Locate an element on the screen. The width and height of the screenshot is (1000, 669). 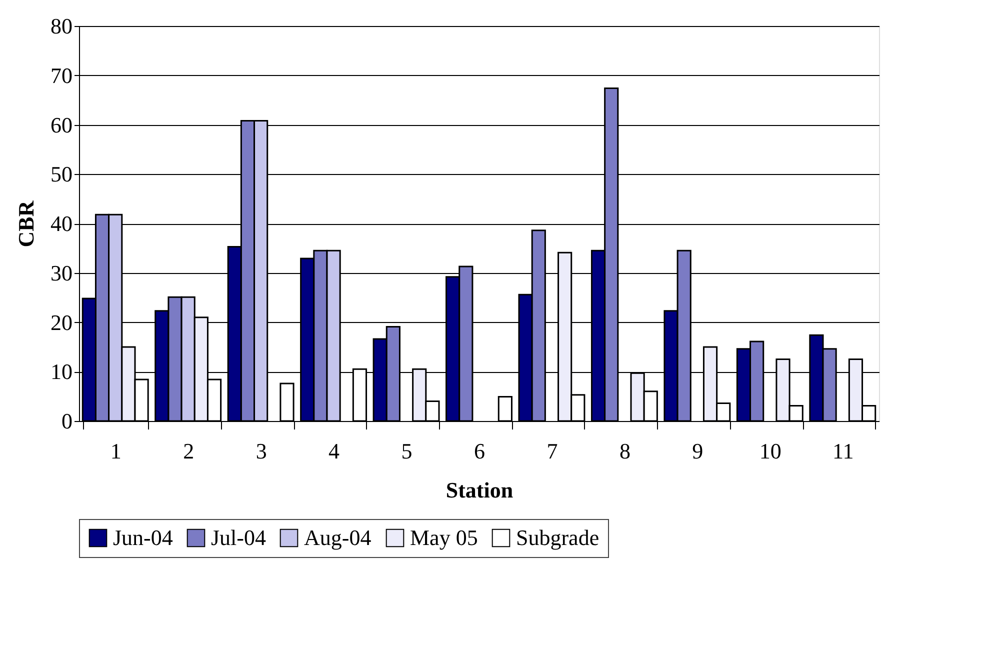
x-tick-label: 3 is located at coordinates (261, 451).